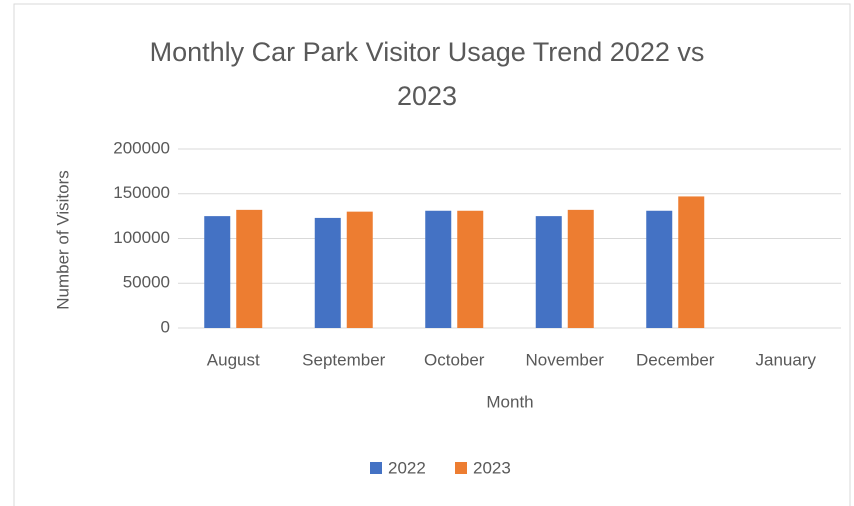 The height and width of the screenshot is (506, 854). Describe the element at coordinates (492, 467) in the screenshot. I see `legend-label: 2023` at that location.